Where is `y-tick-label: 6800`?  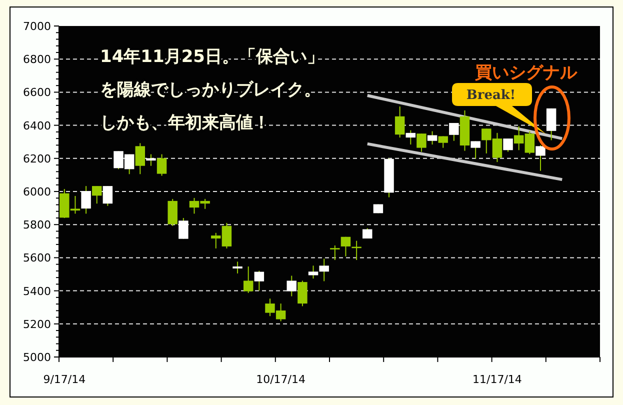 y-tick-label: 6800 is located at coordinates (37, 59).